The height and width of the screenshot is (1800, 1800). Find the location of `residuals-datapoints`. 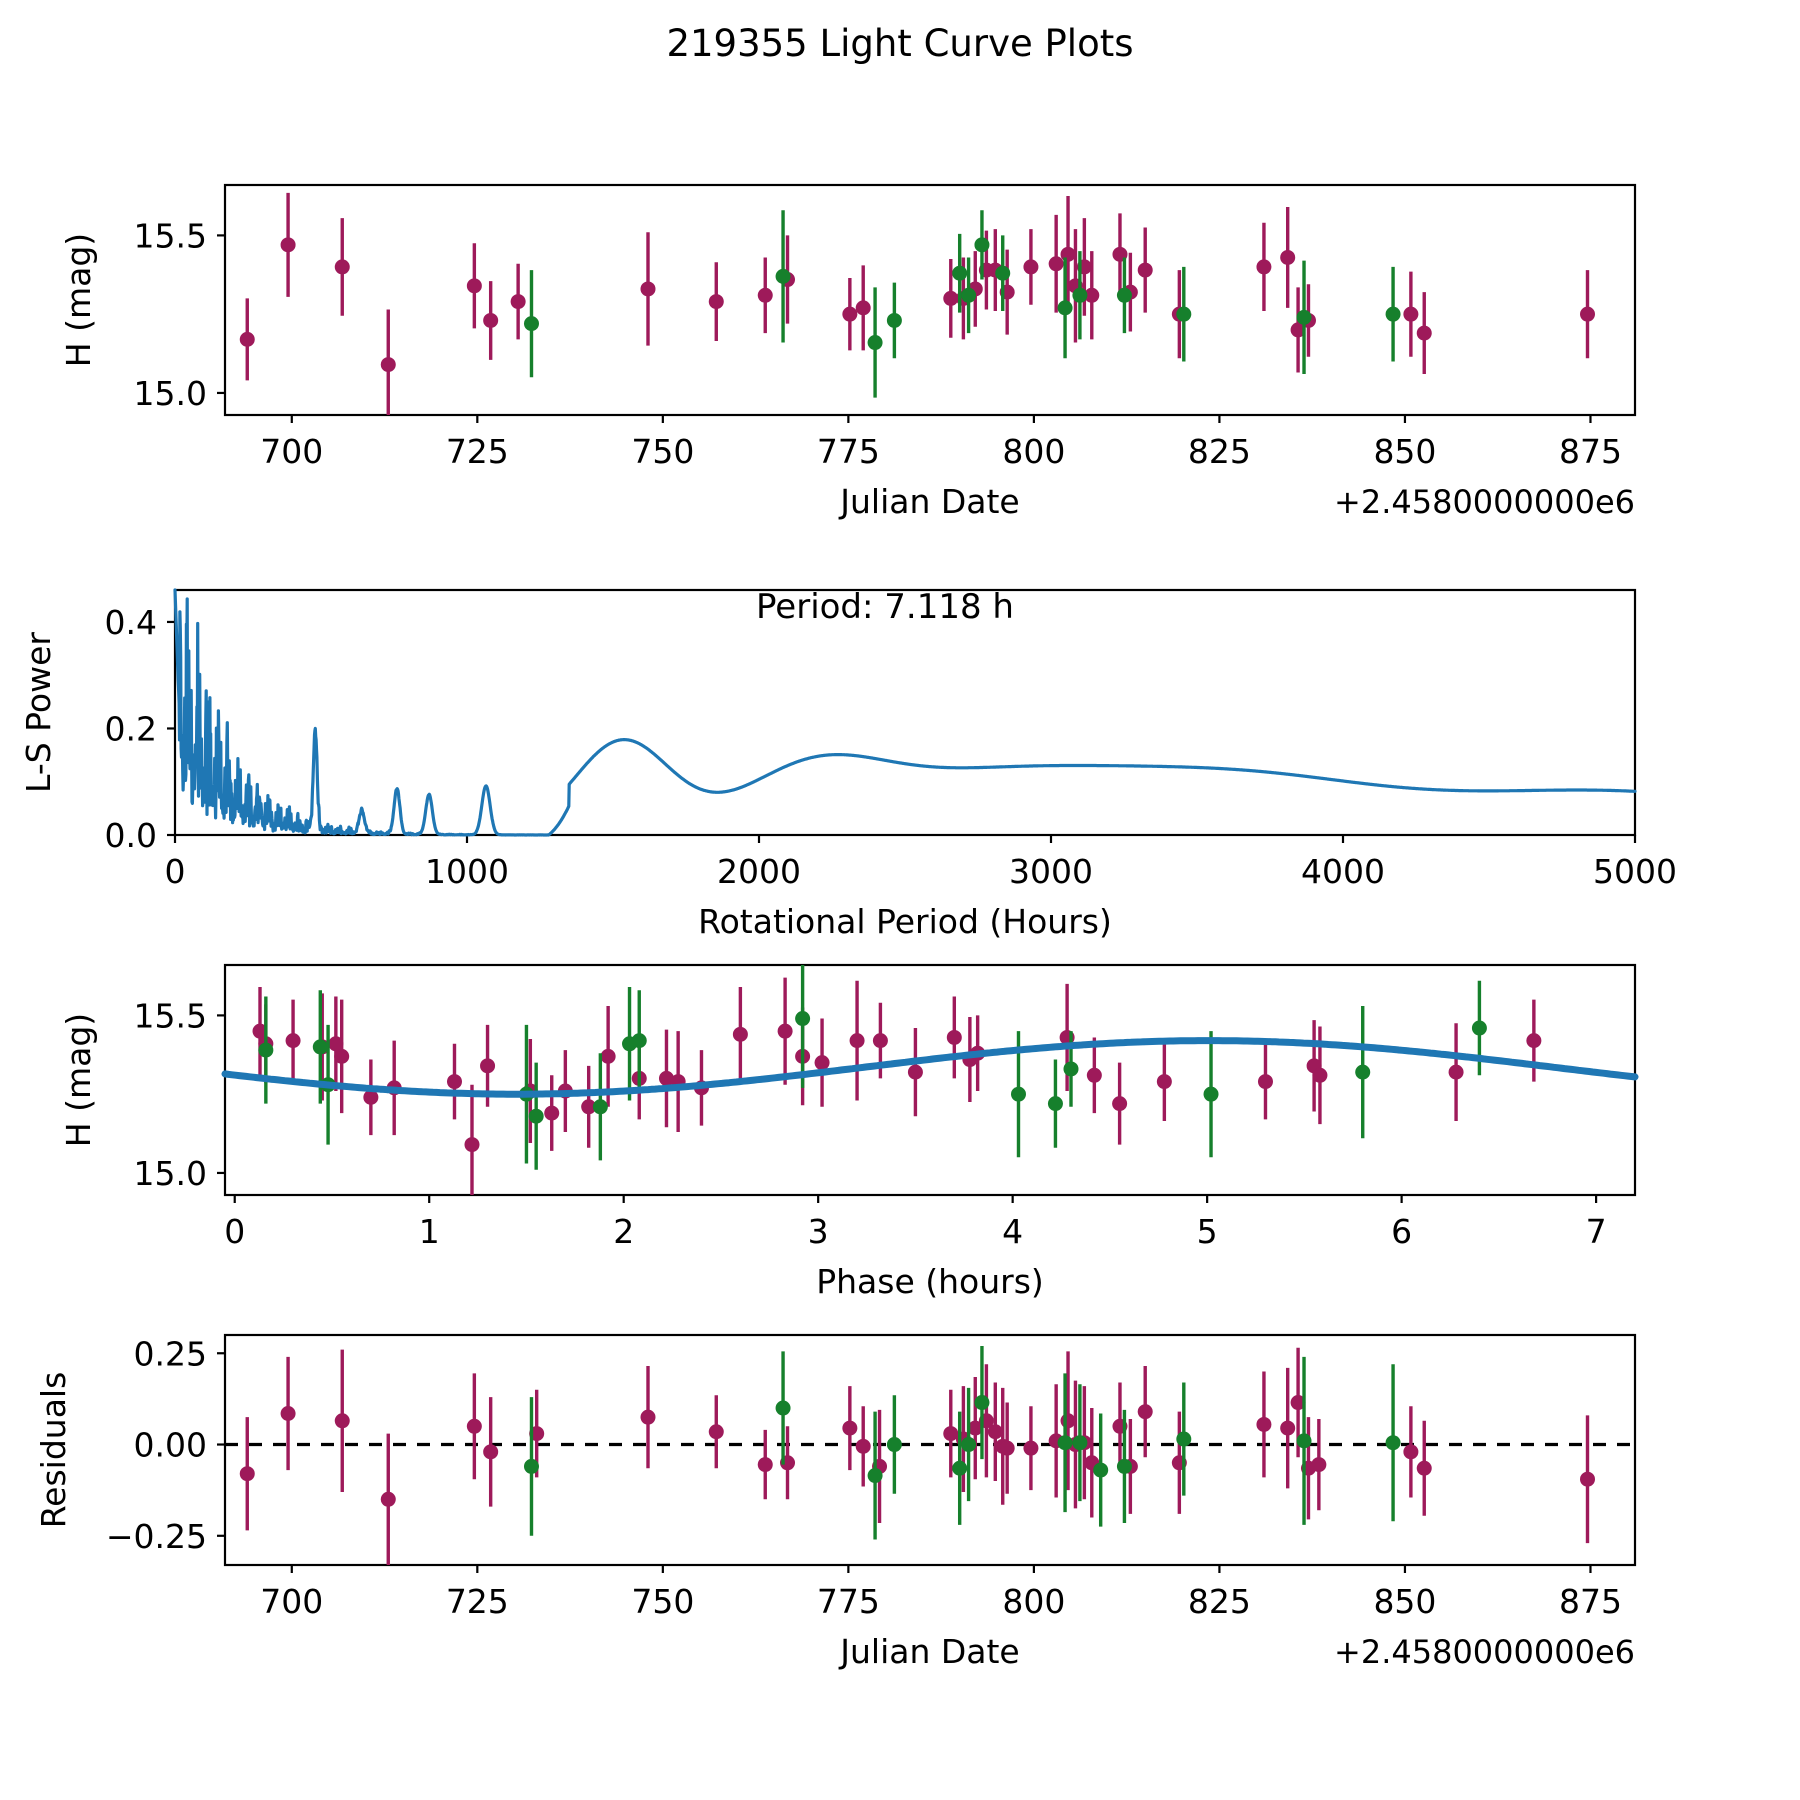

residuals-datapoints is located at coordinates (917, 1455).